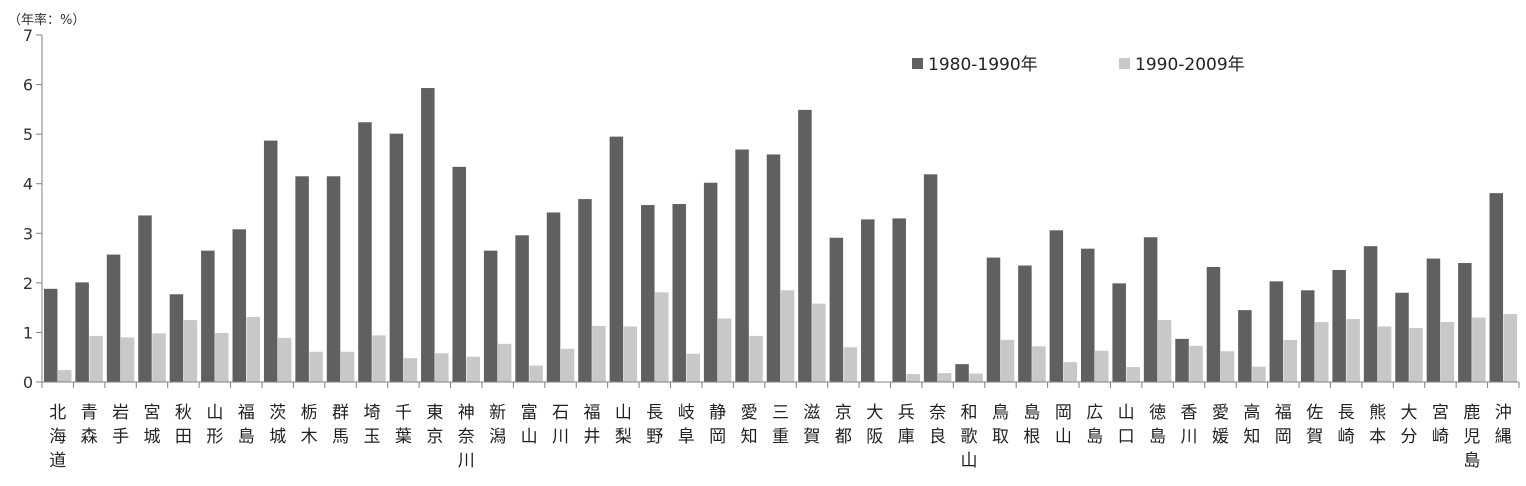 The height and width of the screenshot is (486, 1526). Describe the element at coordinates (1314, 425) in the screenshot. I see `x-tick-label: 佐賀` at that location.